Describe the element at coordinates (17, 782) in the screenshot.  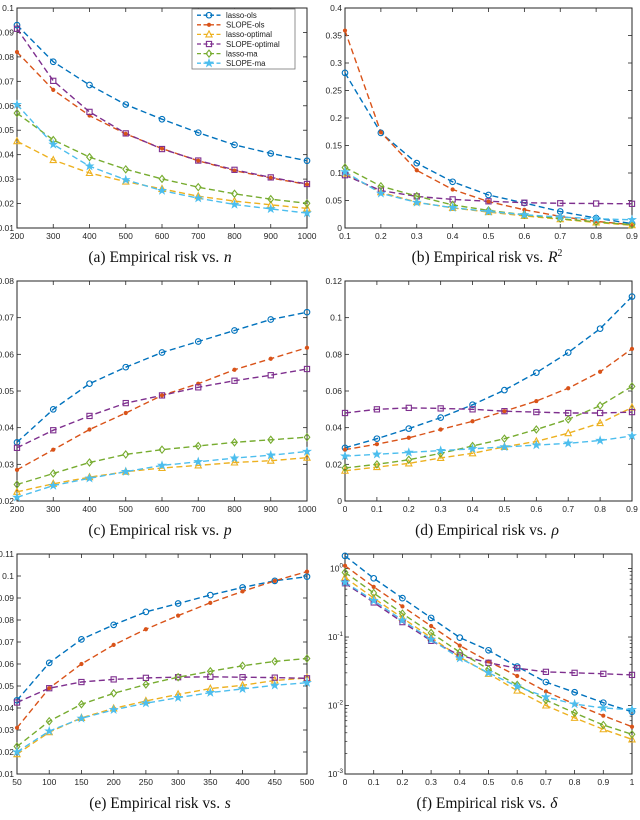
I see `x-tick-label: 50` at that location.